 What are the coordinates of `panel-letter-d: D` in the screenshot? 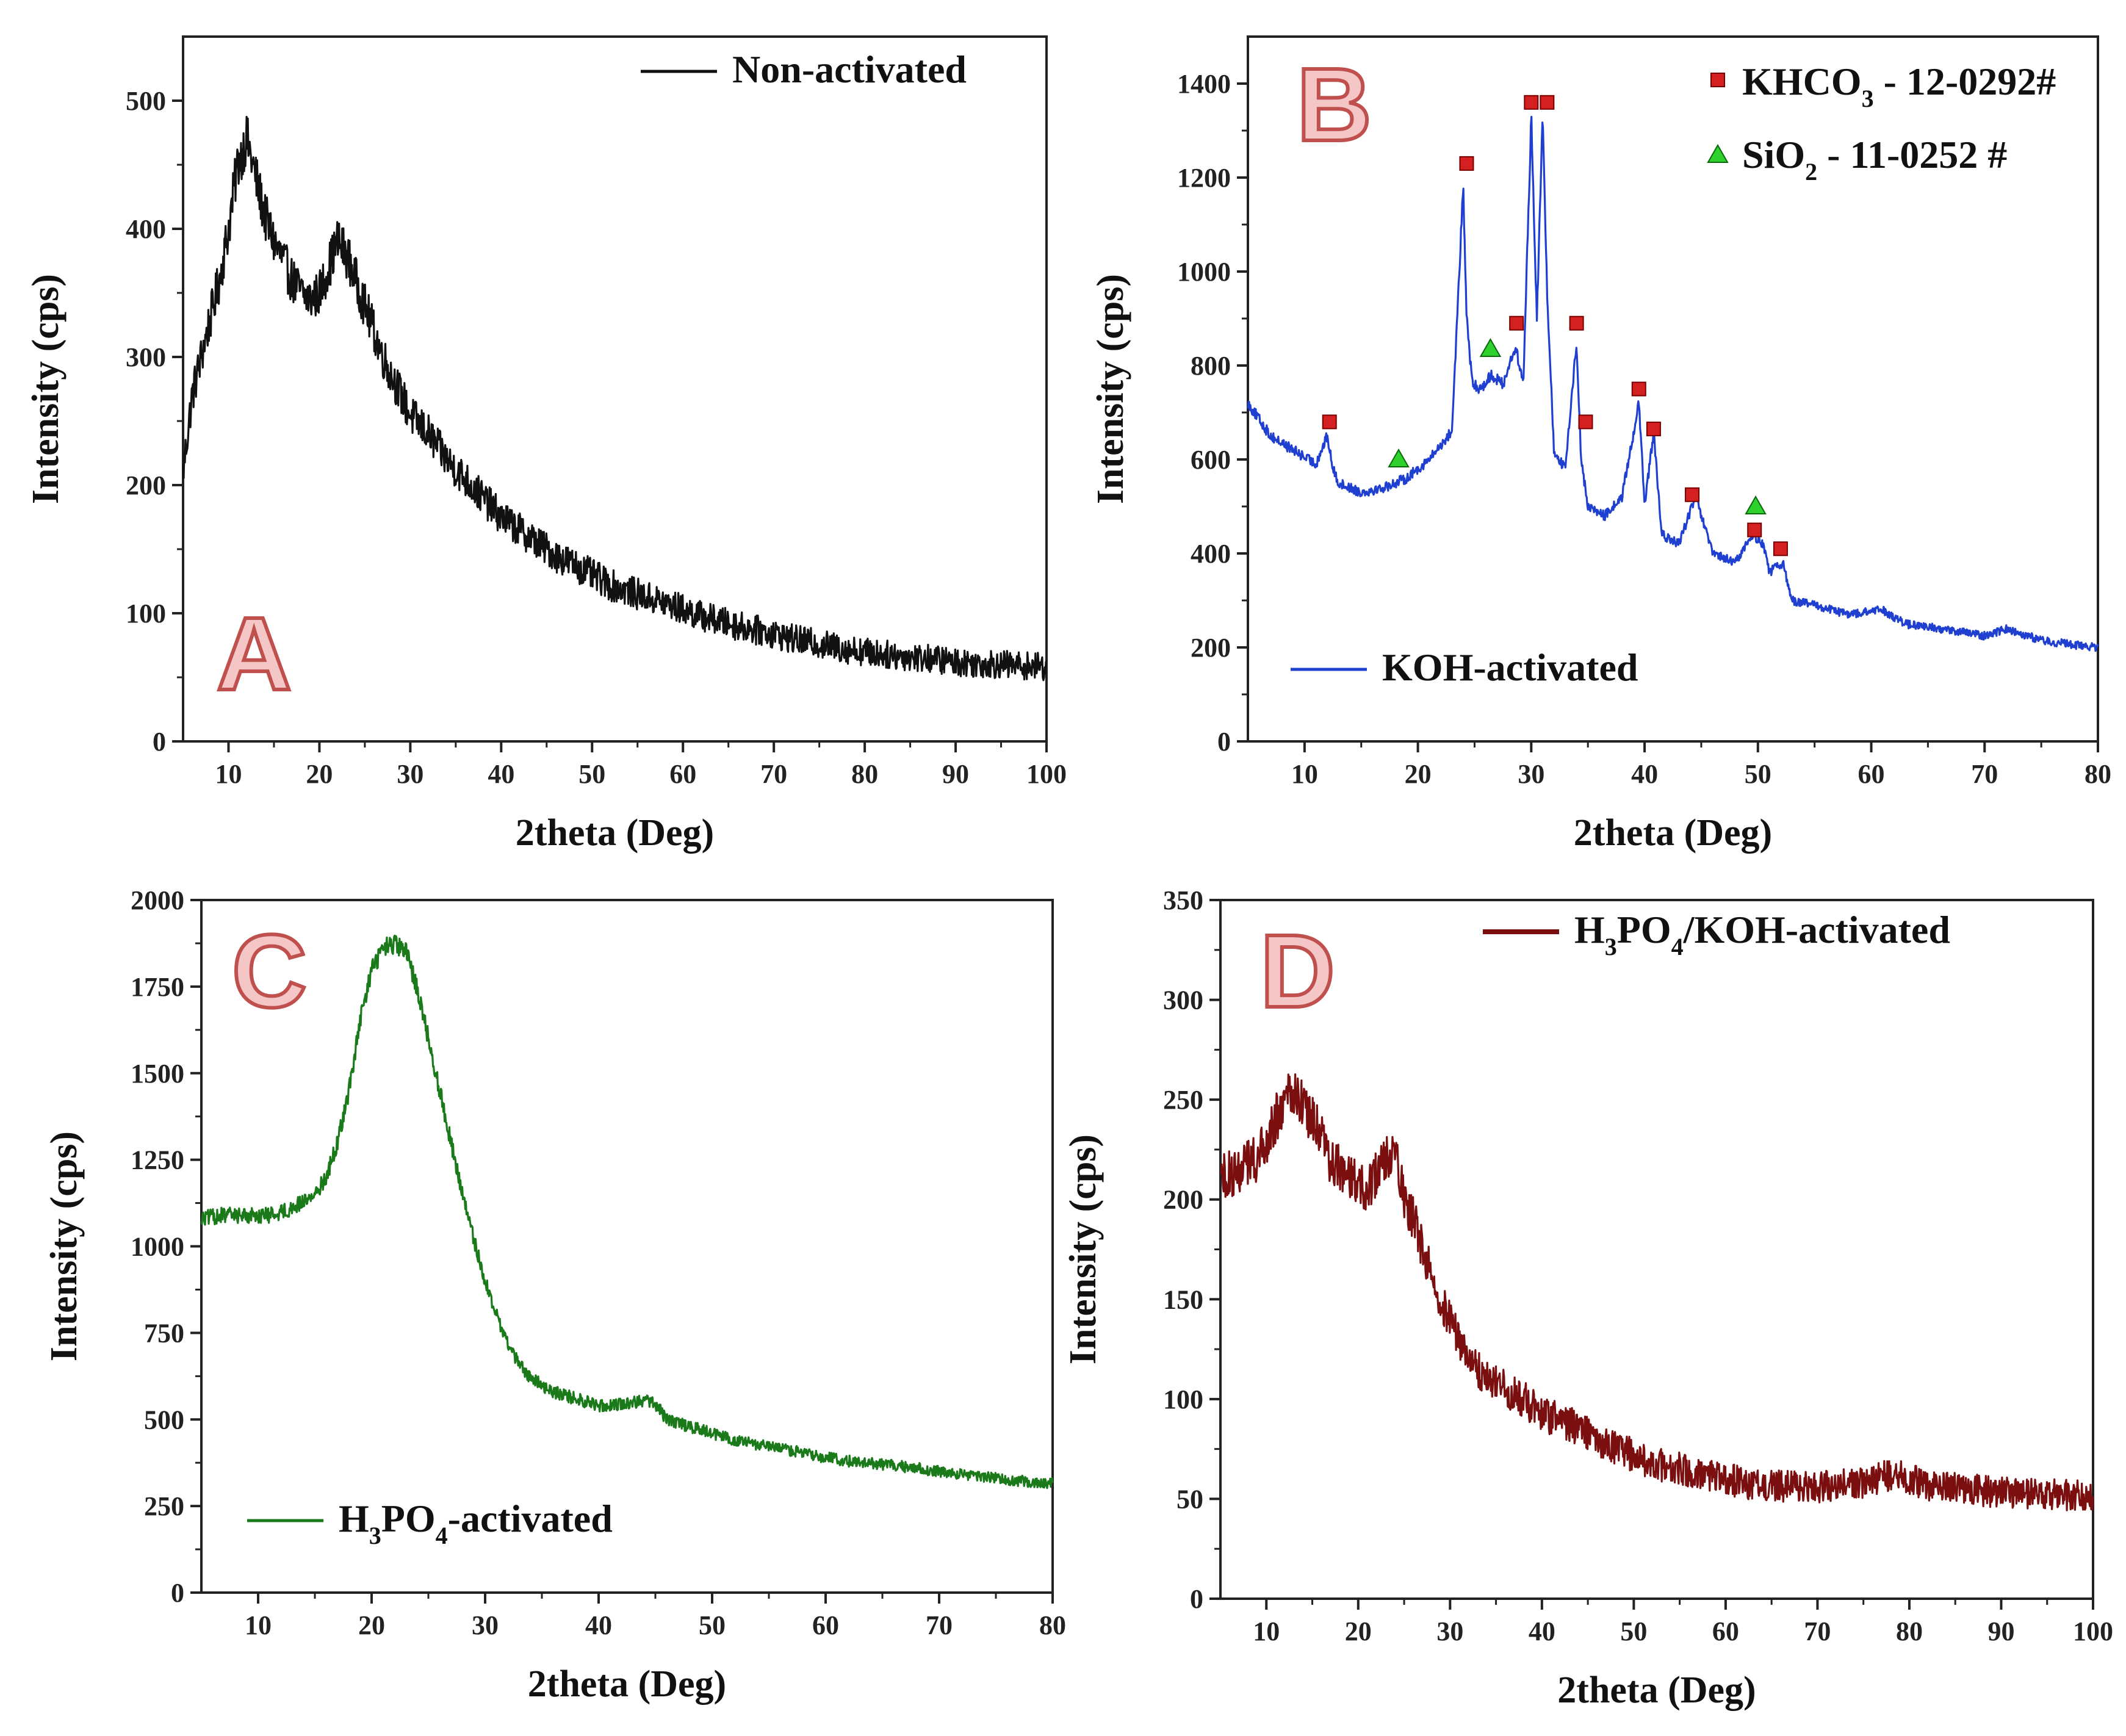 It's located at (1297, 971).